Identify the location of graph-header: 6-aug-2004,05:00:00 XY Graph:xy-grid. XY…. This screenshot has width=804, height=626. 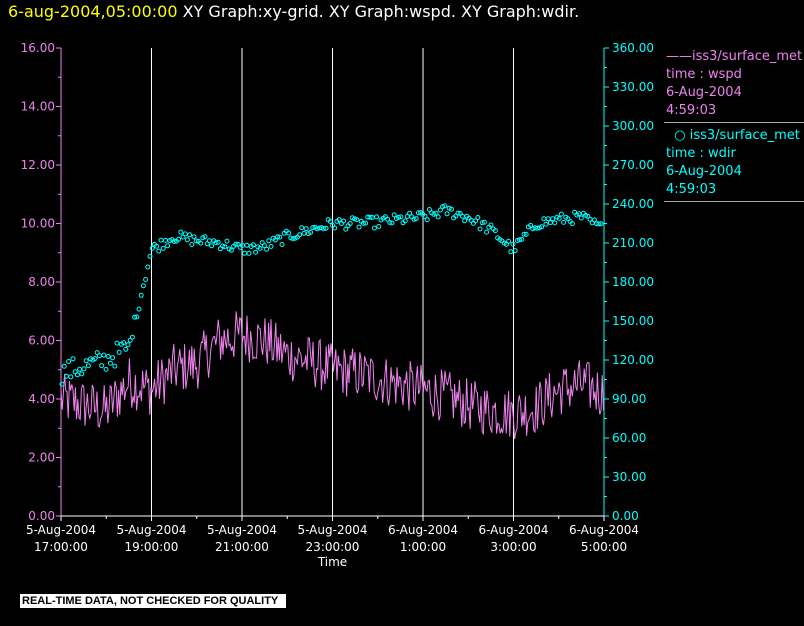
(293, 12).